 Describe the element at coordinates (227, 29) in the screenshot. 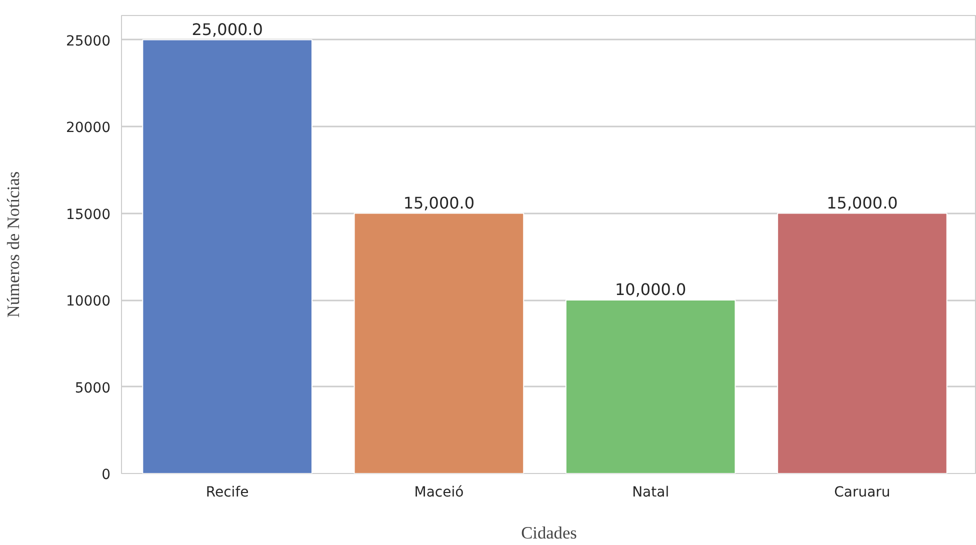

I see `data-label: 25,000.0` at that location.